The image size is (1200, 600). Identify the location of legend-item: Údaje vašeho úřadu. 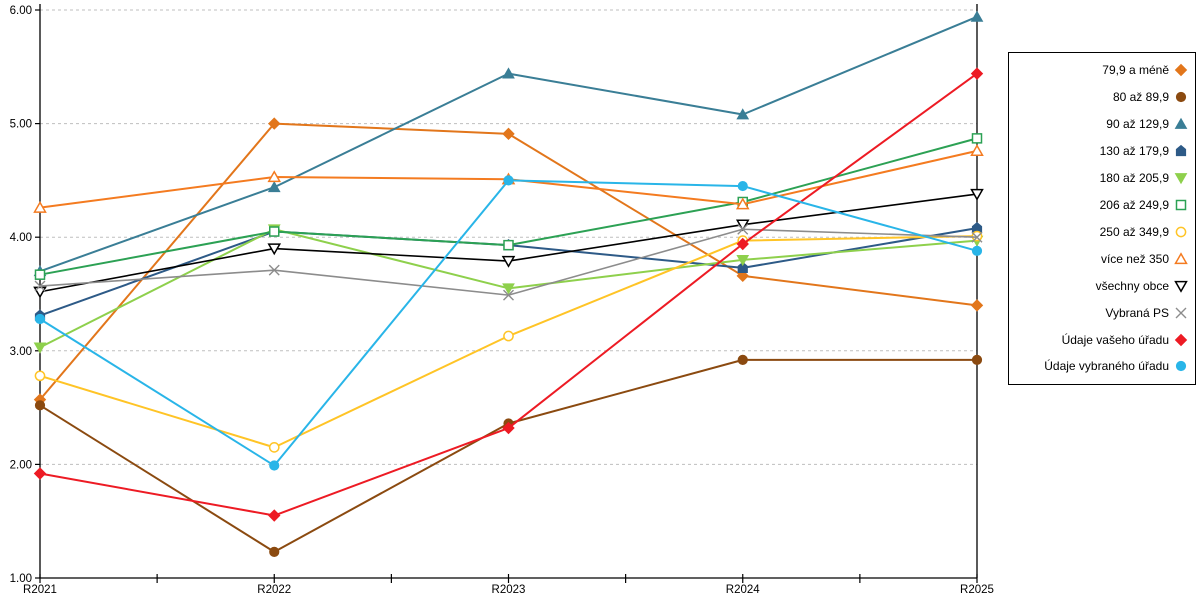
(1102, 340).